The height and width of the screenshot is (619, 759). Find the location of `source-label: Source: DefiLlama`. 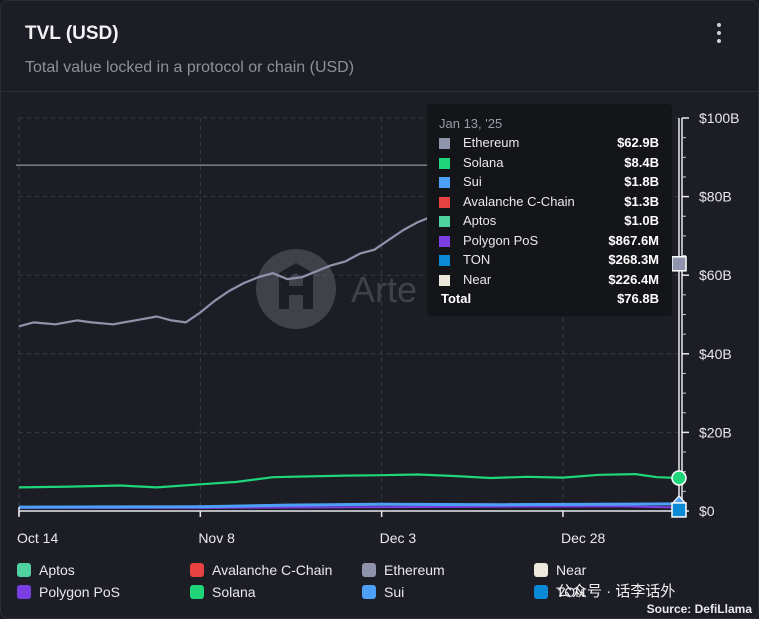

source-label: Source: DefiLlama is located at coordinates (699, 609).